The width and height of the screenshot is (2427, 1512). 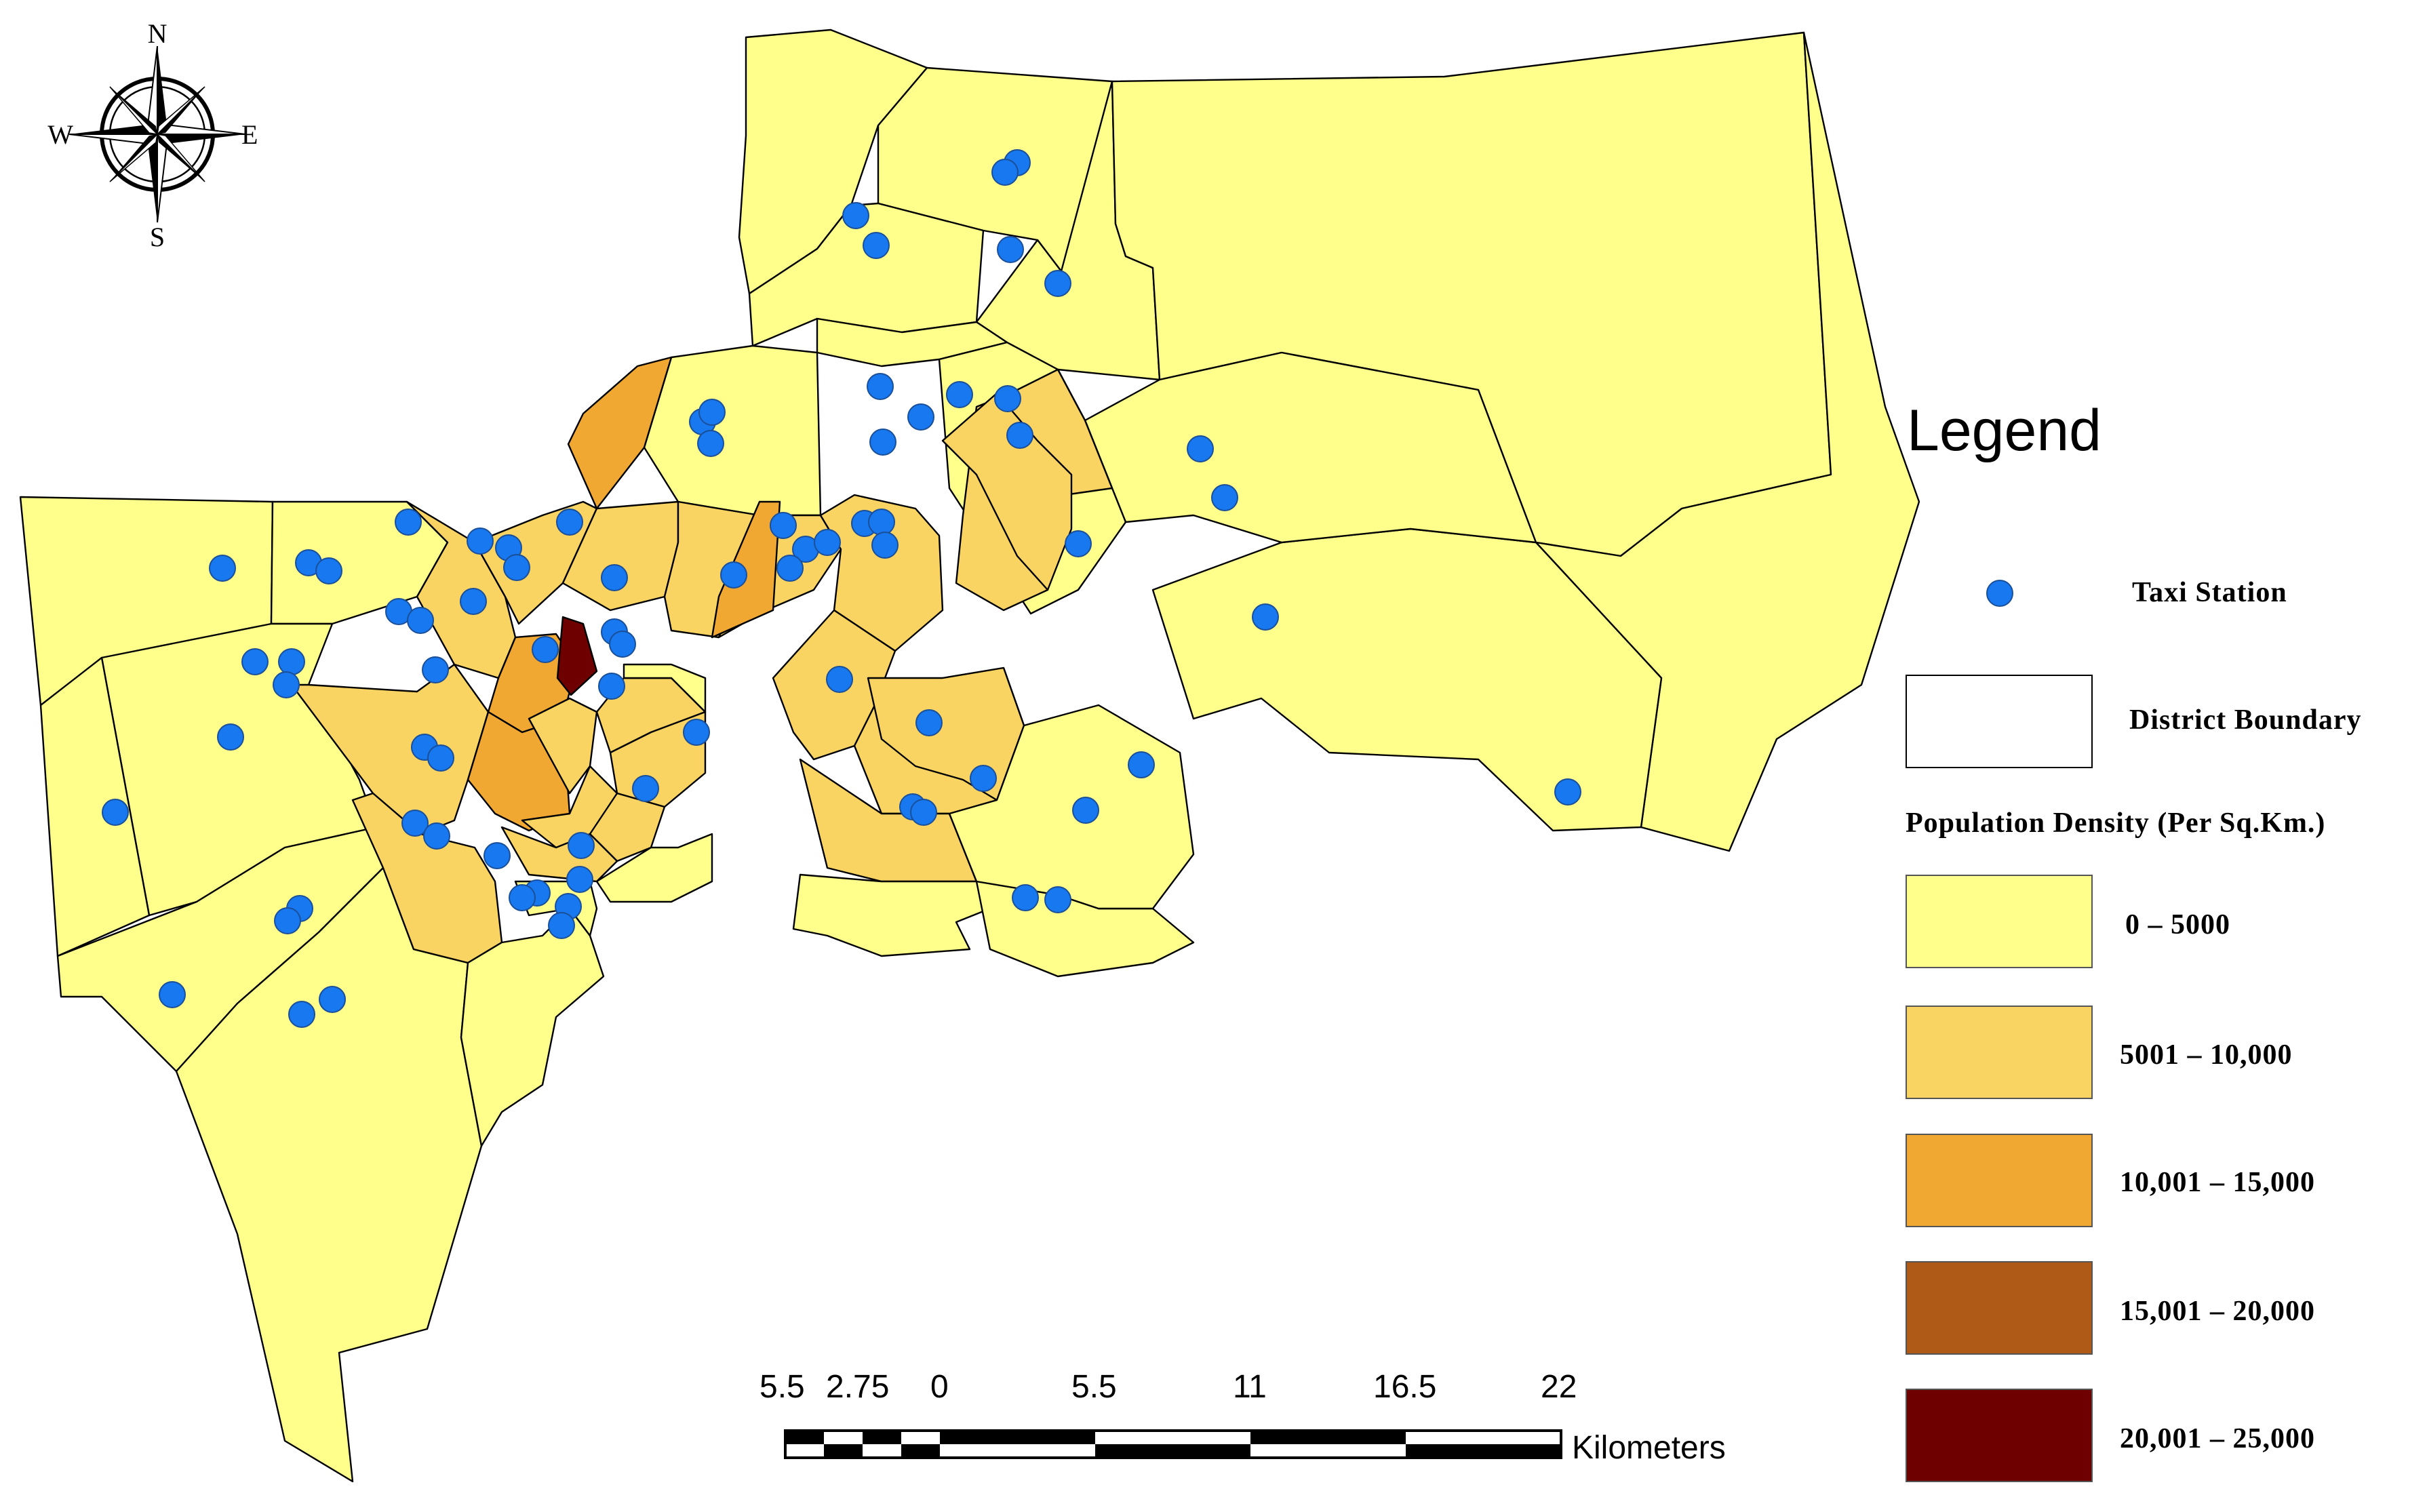 I want to click on compass-south-letter: S, so click(x=157, y=237).